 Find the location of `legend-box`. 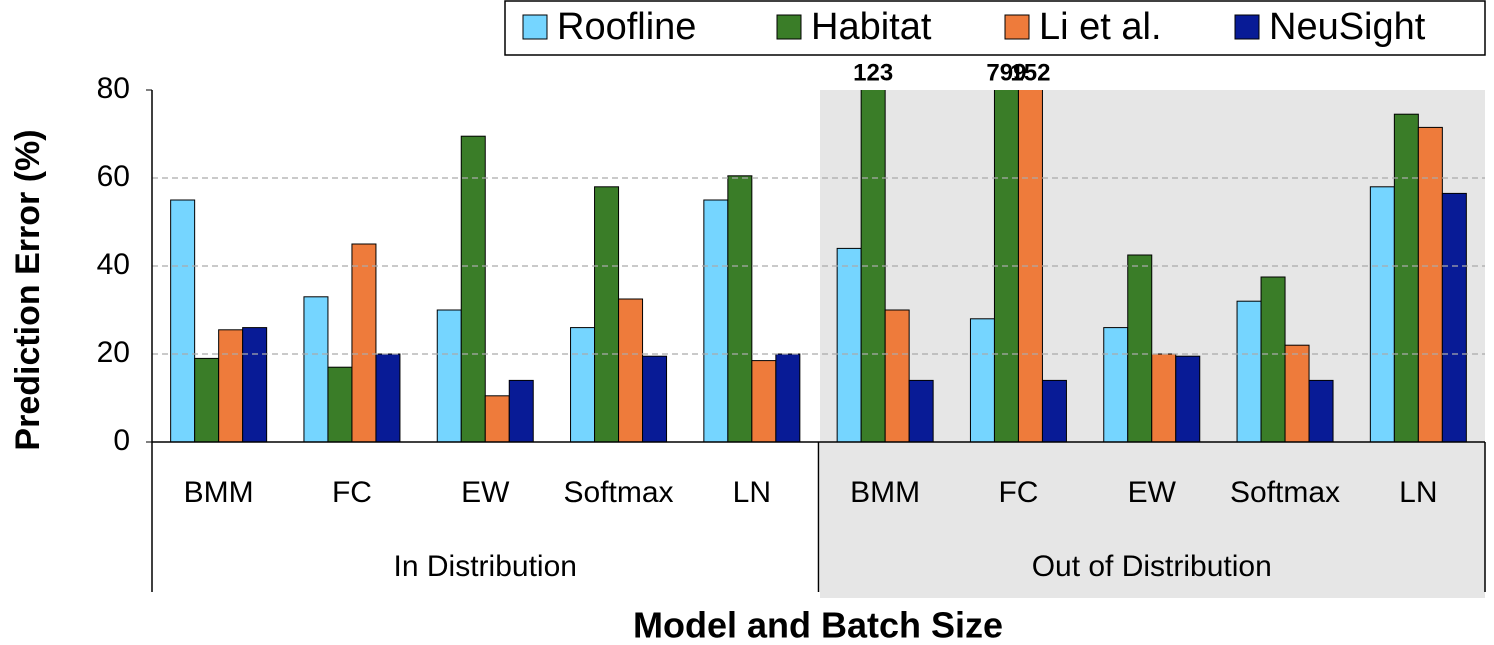

legend-box is located at coordinates (995, 28).